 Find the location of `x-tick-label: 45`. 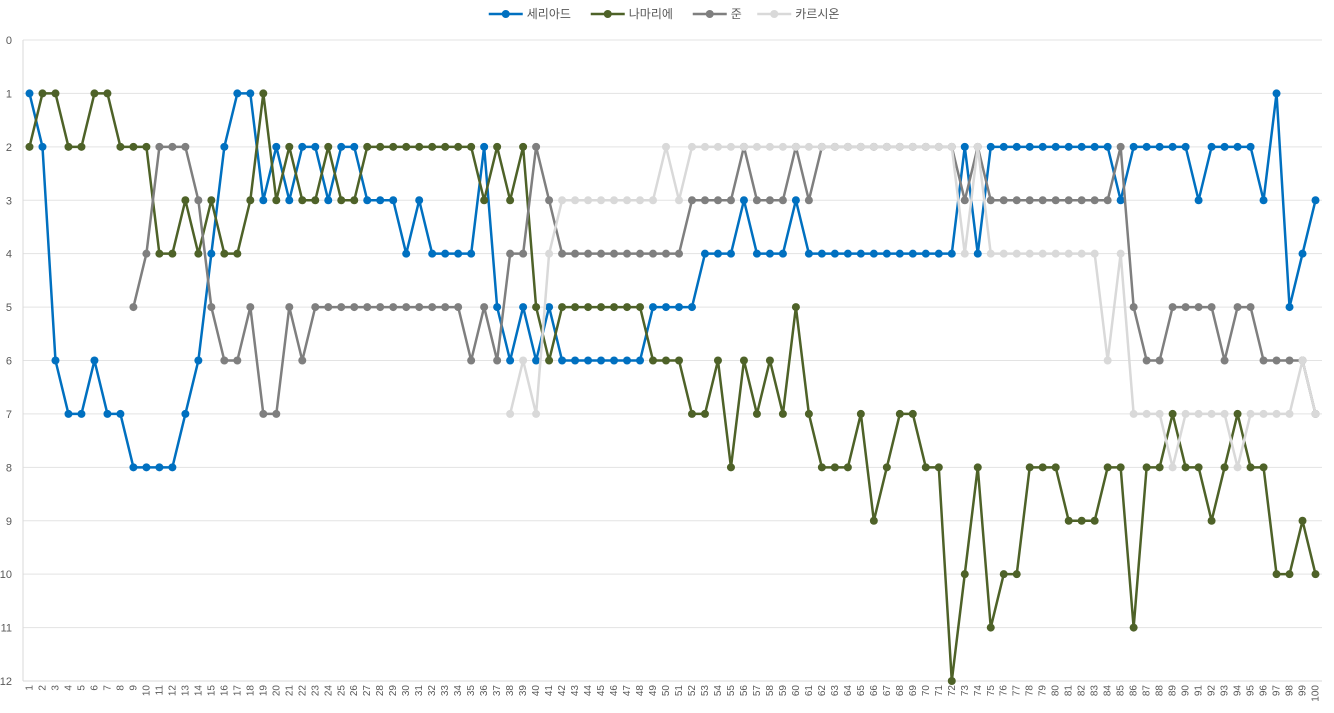

x-tick-label: 45 is located at coordinates (601, 691).